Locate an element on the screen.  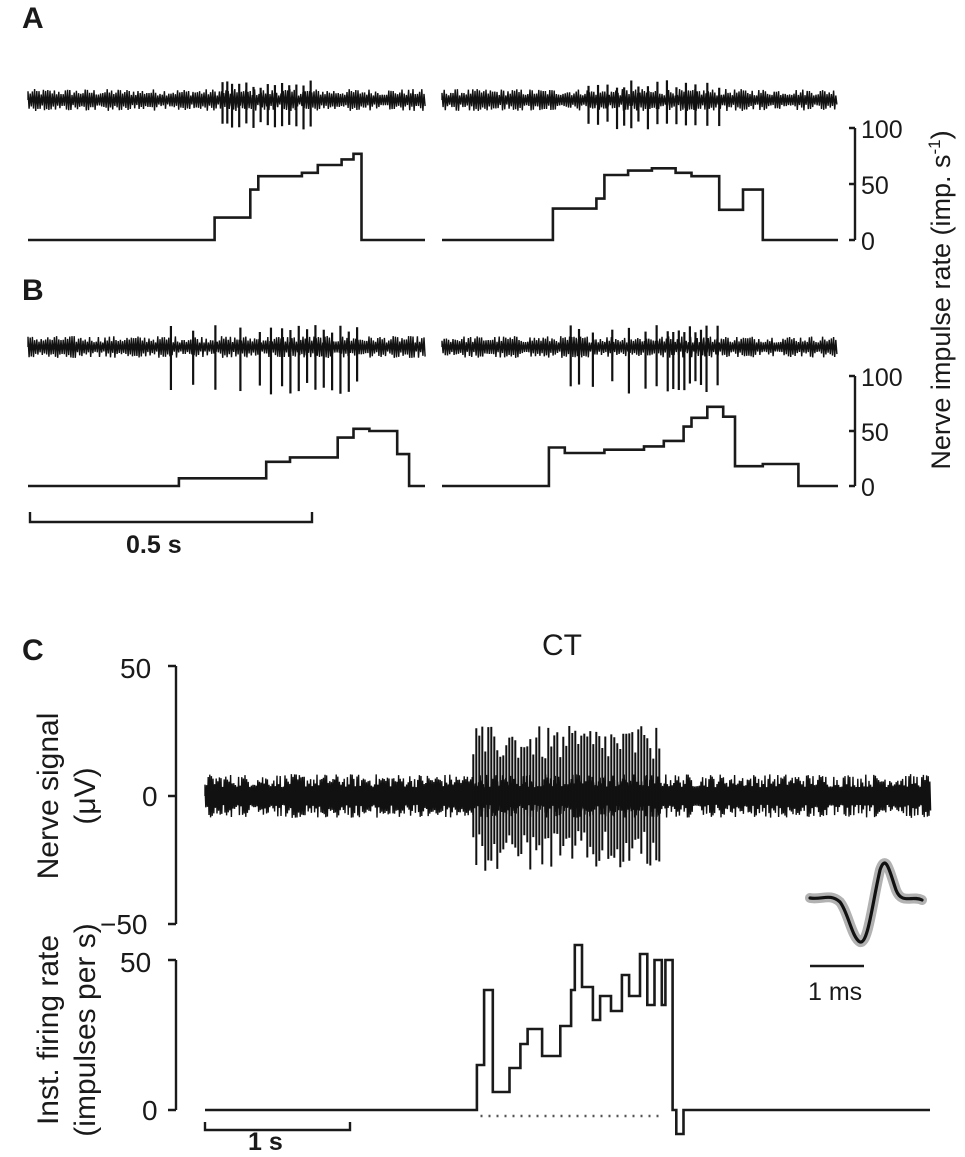
rate-tick-0: 0 is located at coordinates (150, 1110).